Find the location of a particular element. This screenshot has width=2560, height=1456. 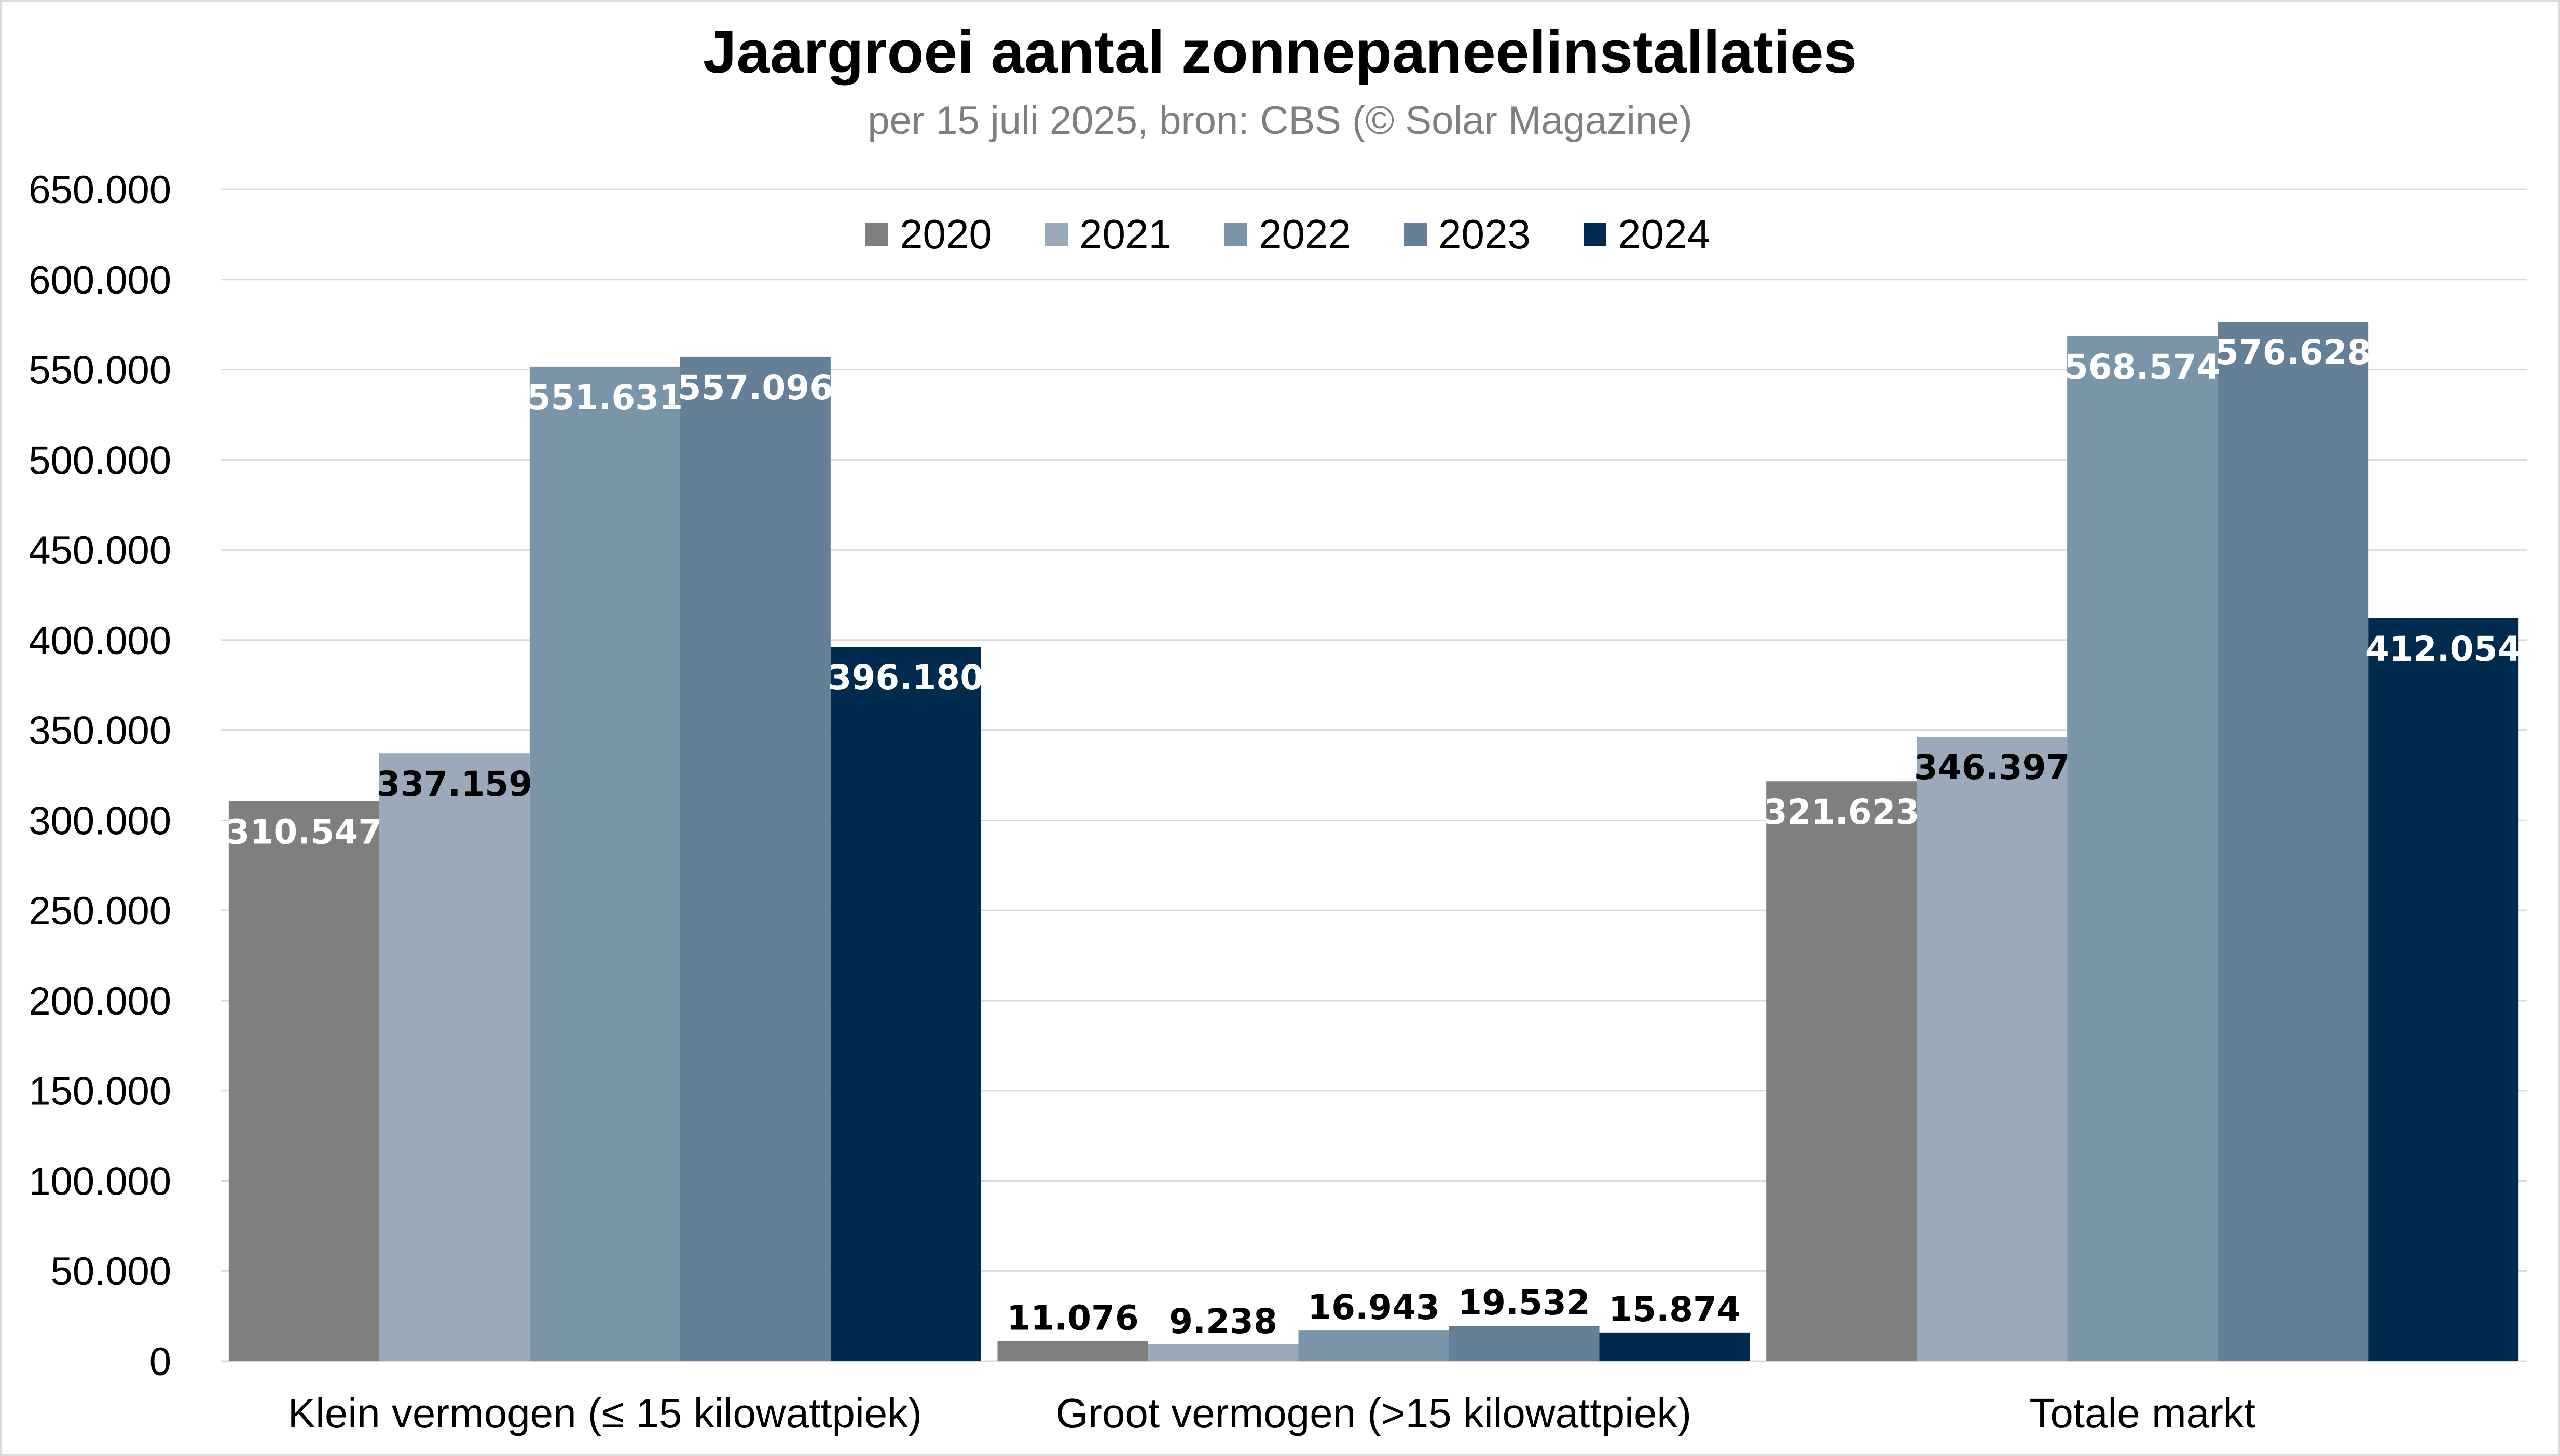

y-tick-label: 300.000 is located at coordinates (100, 821).